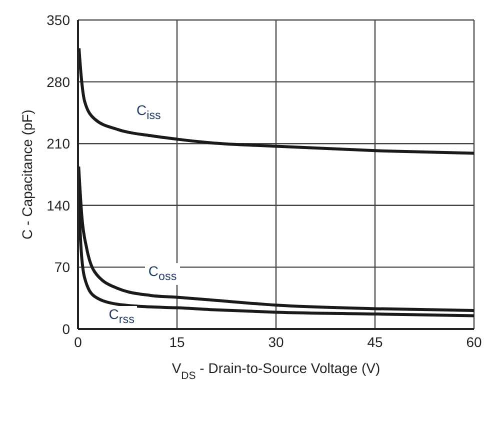 The width and height of the screenshot is (498, 425). I want to click on y-tick-label: 70, so click(62, 267).